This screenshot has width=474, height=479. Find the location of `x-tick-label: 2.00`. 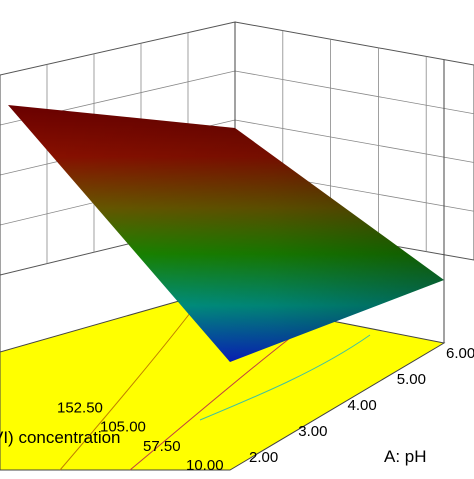

x-tick-label: 2.00 is located at coordinates (263, 457).